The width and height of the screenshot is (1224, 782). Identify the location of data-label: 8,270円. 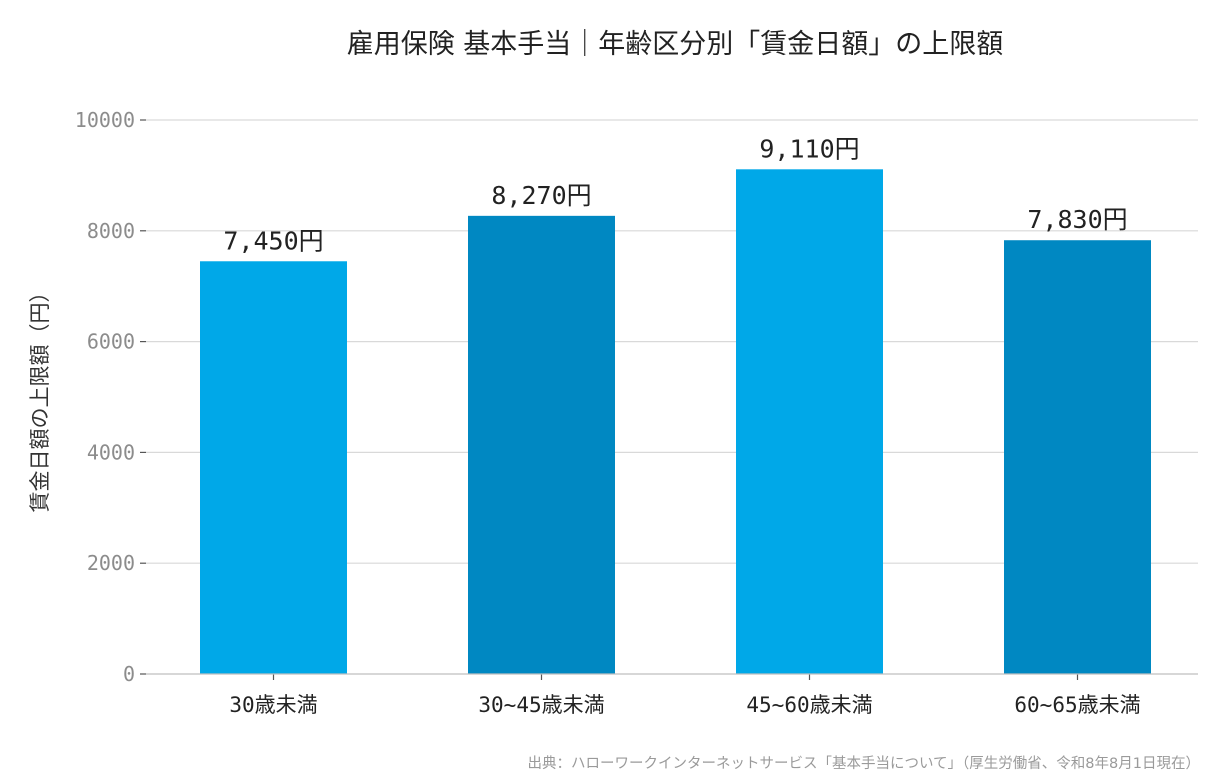
(541, 195).